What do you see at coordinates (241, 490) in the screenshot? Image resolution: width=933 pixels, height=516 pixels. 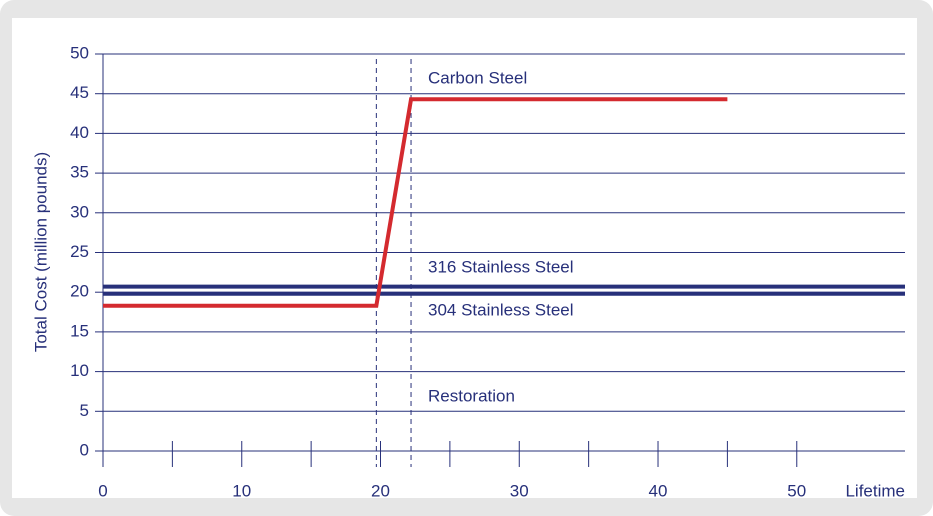 I see `x-tick-label: 10` at bounding box center [241, 490].